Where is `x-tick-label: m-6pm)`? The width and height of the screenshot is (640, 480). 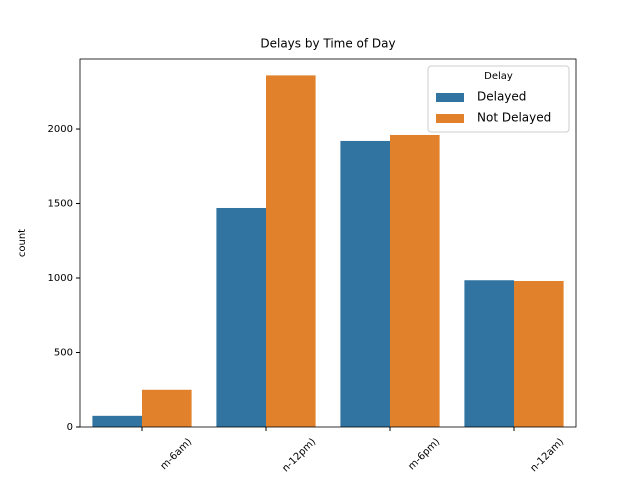 x-tick-label: m-6pm) is located at coordinates (424, 454).